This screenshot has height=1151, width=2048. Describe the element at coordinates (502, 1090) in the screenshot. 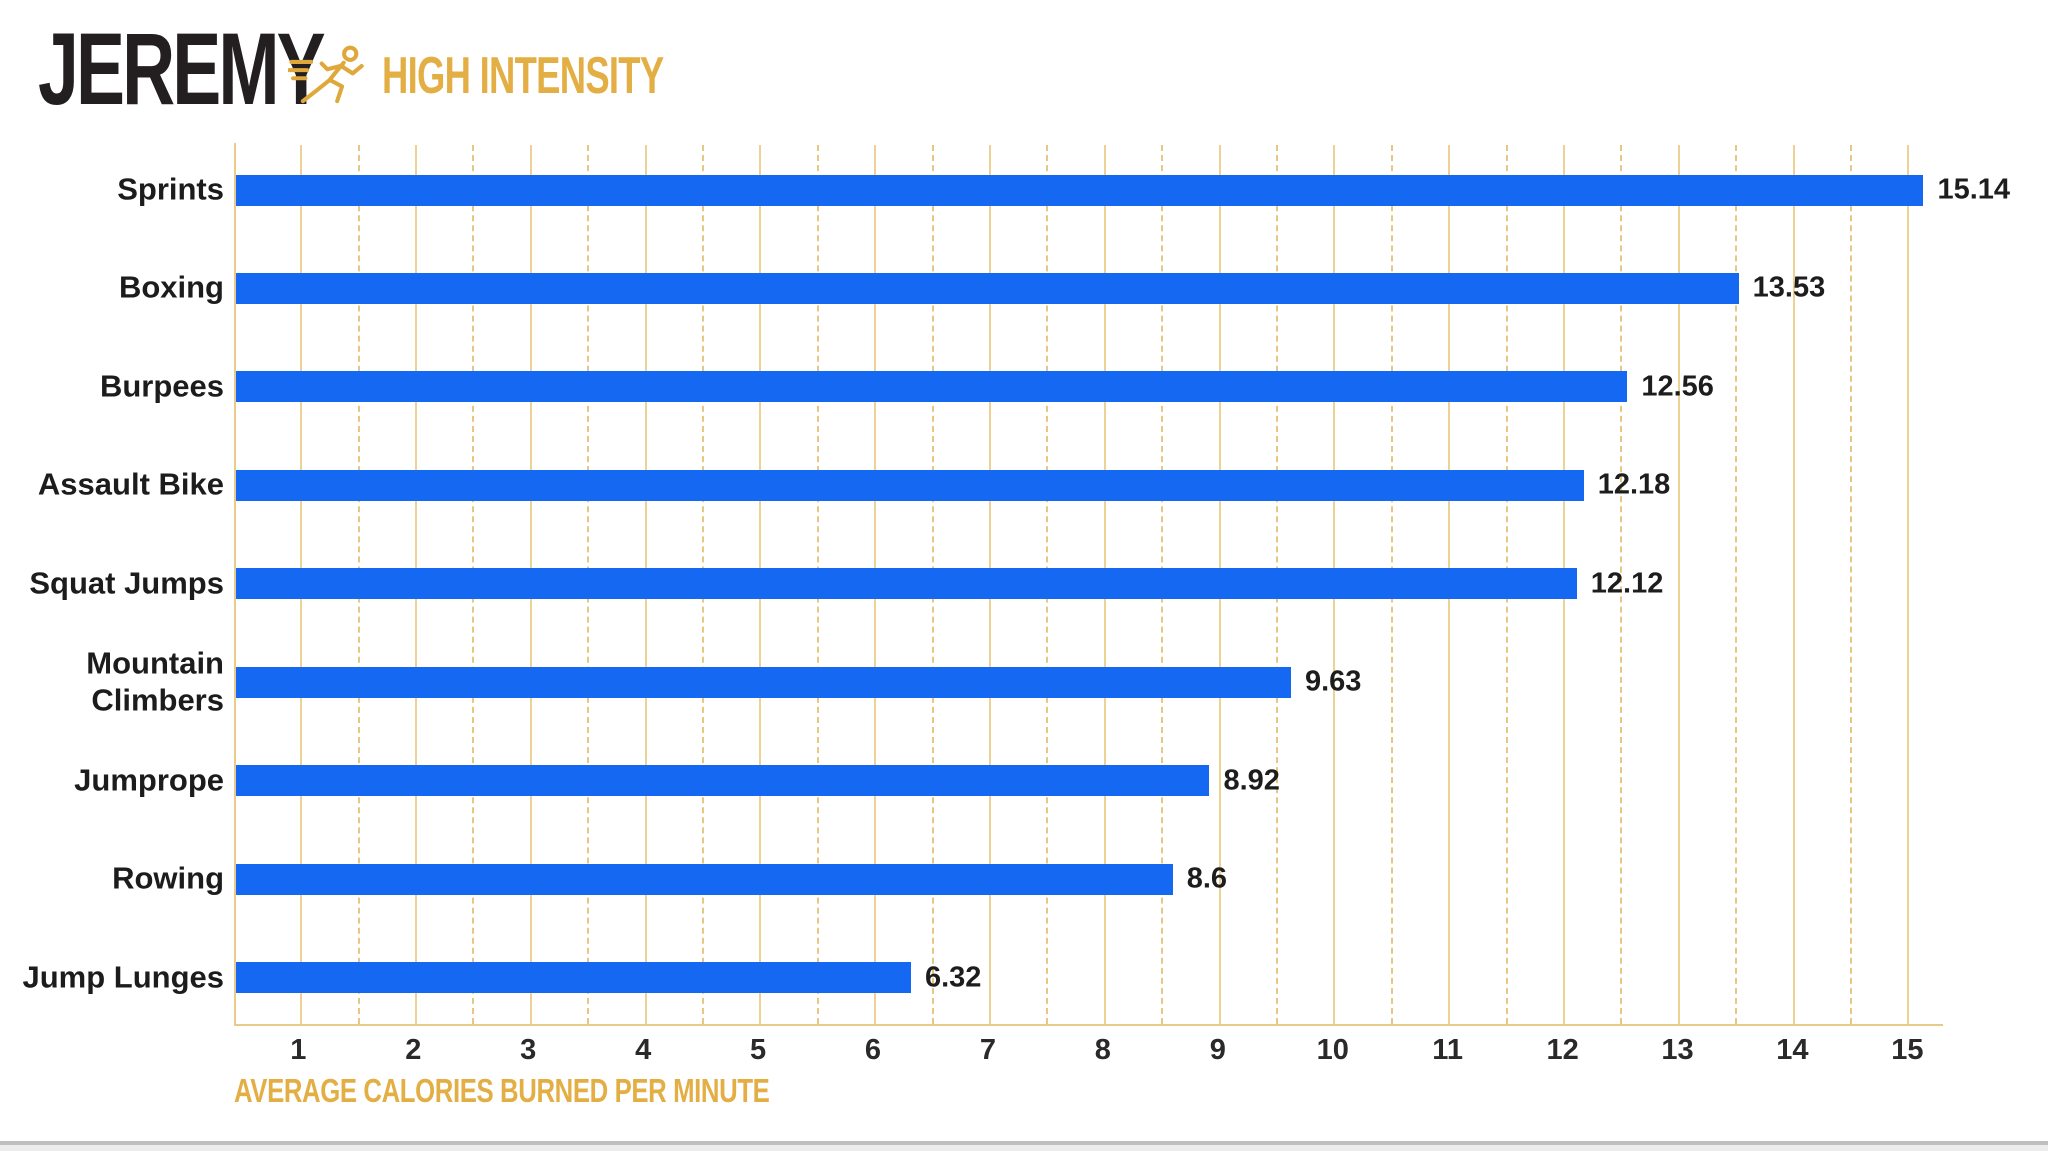

I see `x-axis-title: AVERAGE CALORIES BURNED PER MINUTE` at that location.